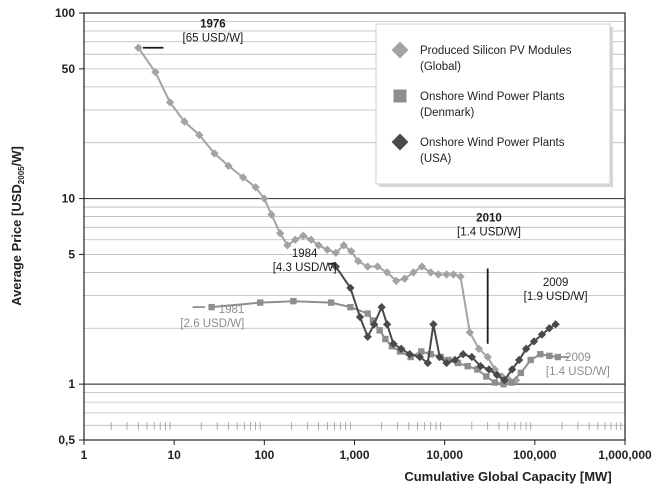 The height and width of the screenshot is (488, 657). I want to click on annotation-6: 2009 [1.4 USD/W], so click(578, 365).